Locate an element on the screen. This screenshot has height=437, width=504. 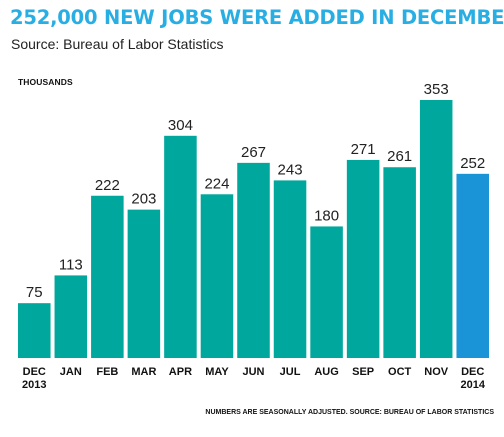
bar-feb is located at coordinates (107, 276).